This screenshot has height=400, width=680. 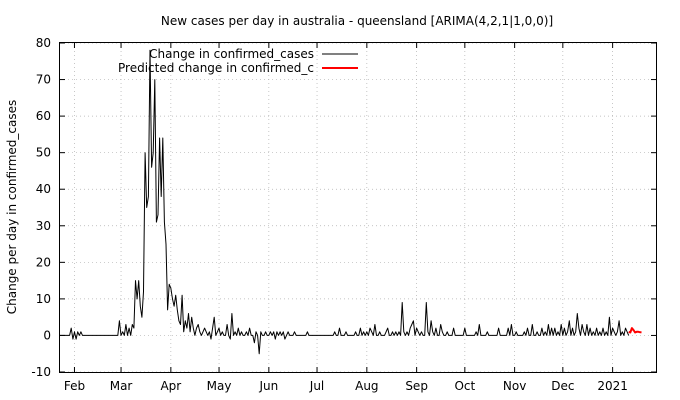 What do you see at coordinates (43, 299) in the screenshot?
I see `y-tick-label: 10` at bounding box center [43, 299].